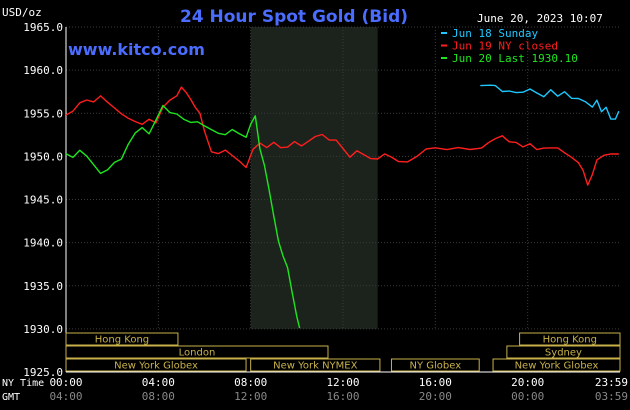 This screenshot has height=410, width=630. I want to click on x-axis-label-ny: NY Time, so click(23, 383).